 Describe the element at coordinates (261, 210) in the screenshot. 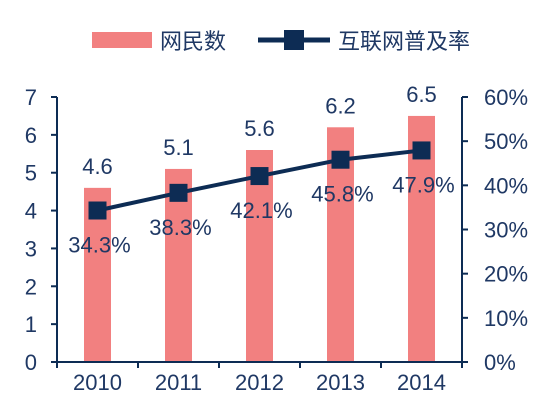

I see `line-data-label: 42.1%` at that location.